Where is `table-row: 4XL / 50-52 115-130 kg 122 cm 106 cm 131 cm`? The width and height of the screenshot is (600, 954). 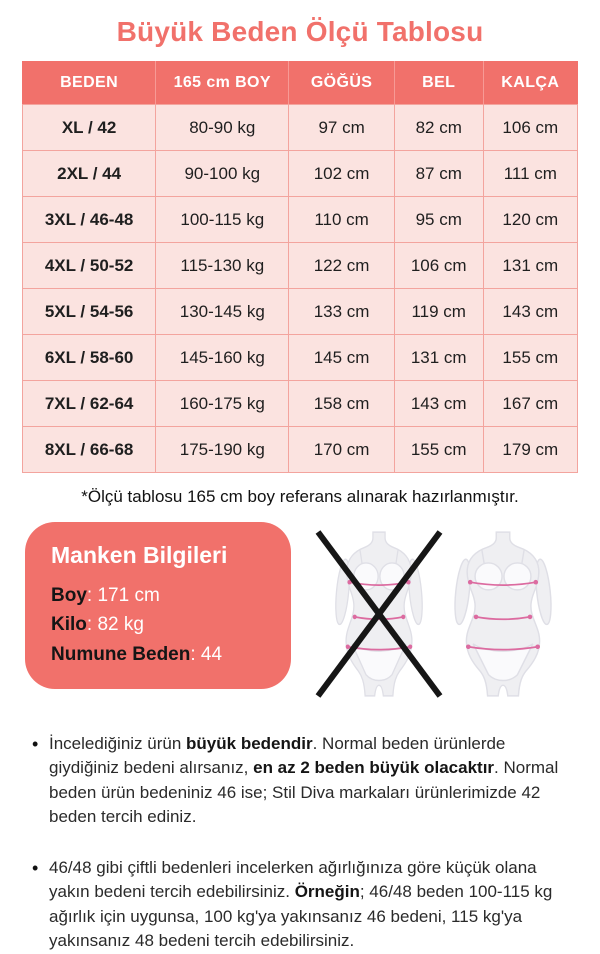
table-row: 4XL / 50-52 115-130 kg 122 cm 106 cm 131 cm is located at coordinates (300, 265).